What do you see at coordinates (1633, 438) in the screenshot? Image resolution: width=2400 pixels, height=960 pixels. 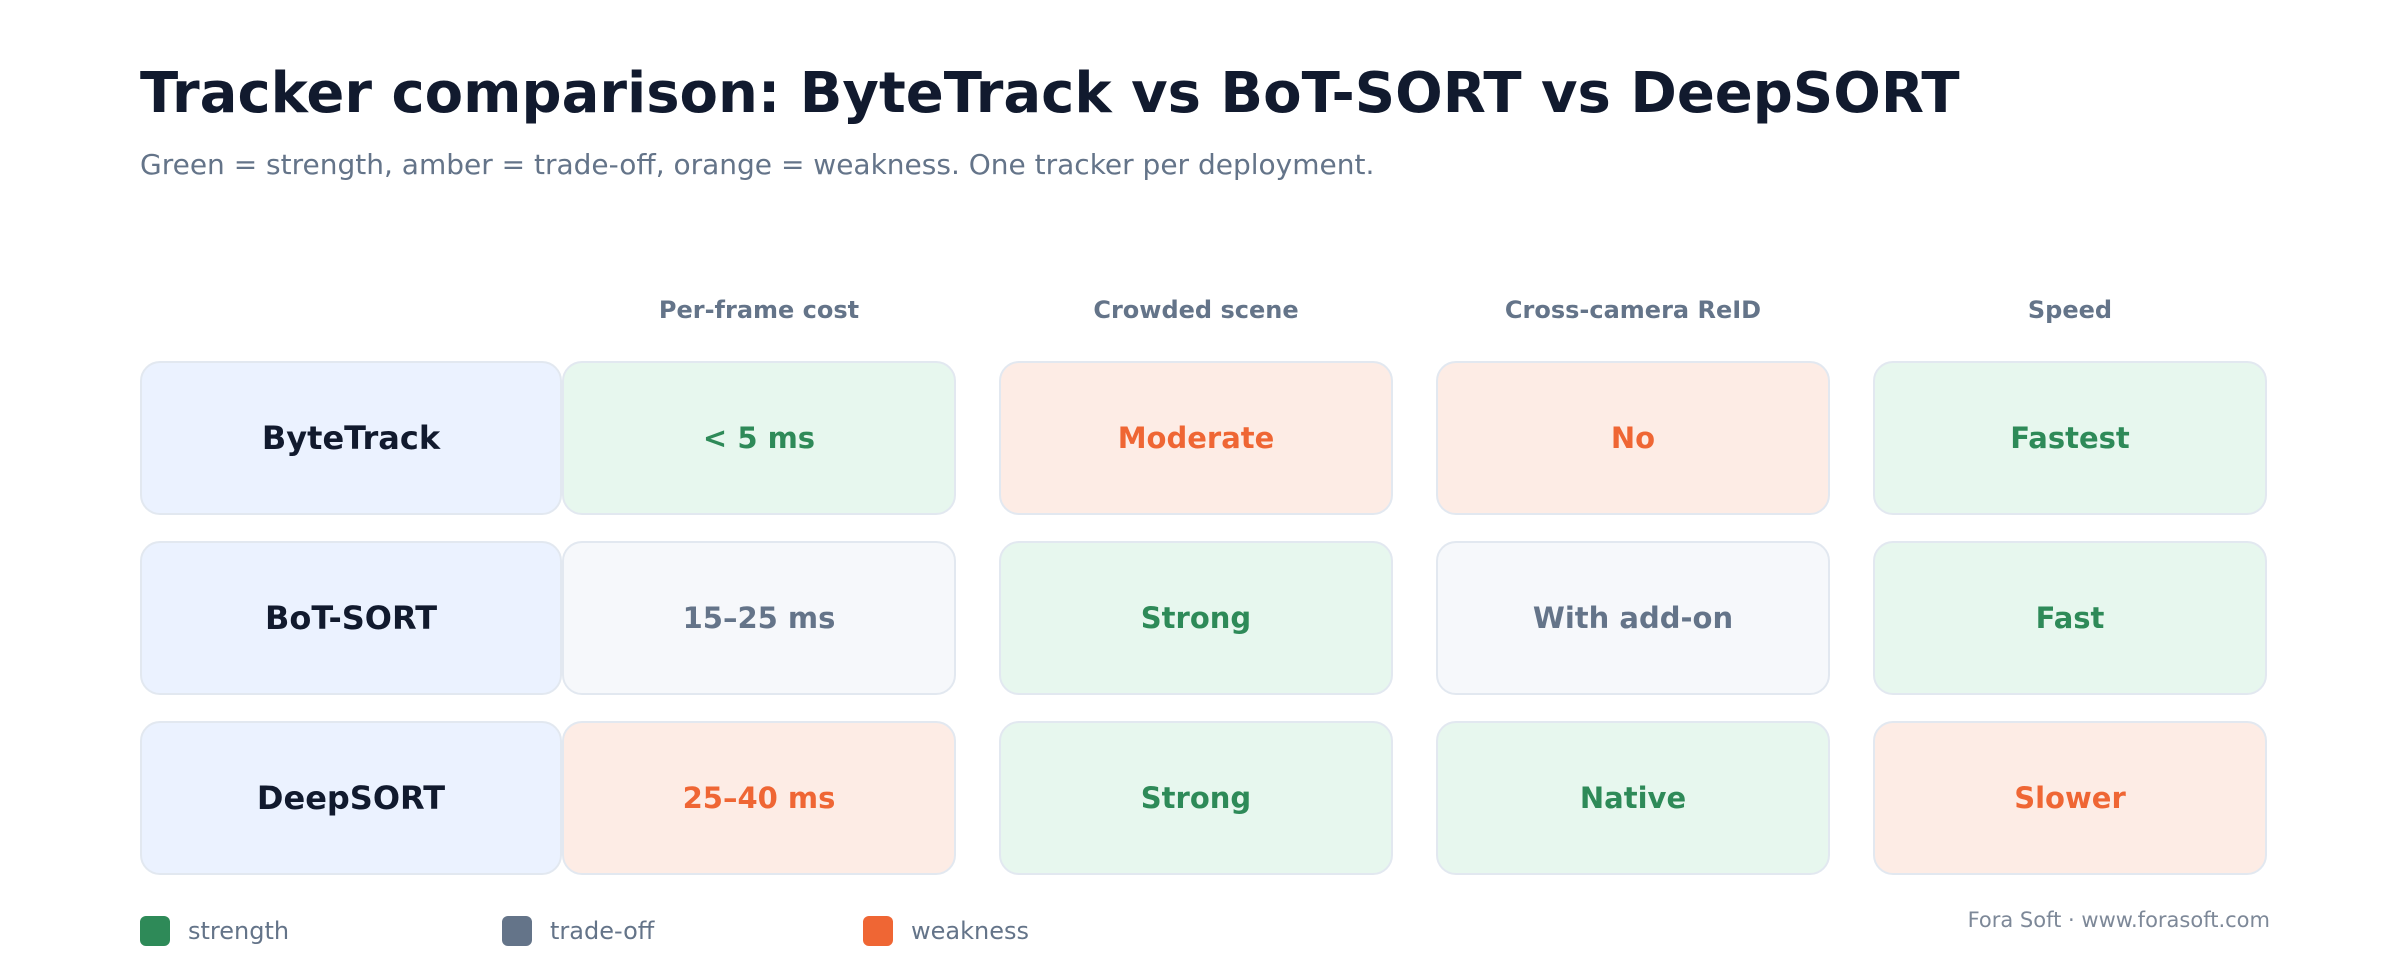 I see `cell-bytetrack-cross-camera-reid: No` at bounding box center [1633, 438].